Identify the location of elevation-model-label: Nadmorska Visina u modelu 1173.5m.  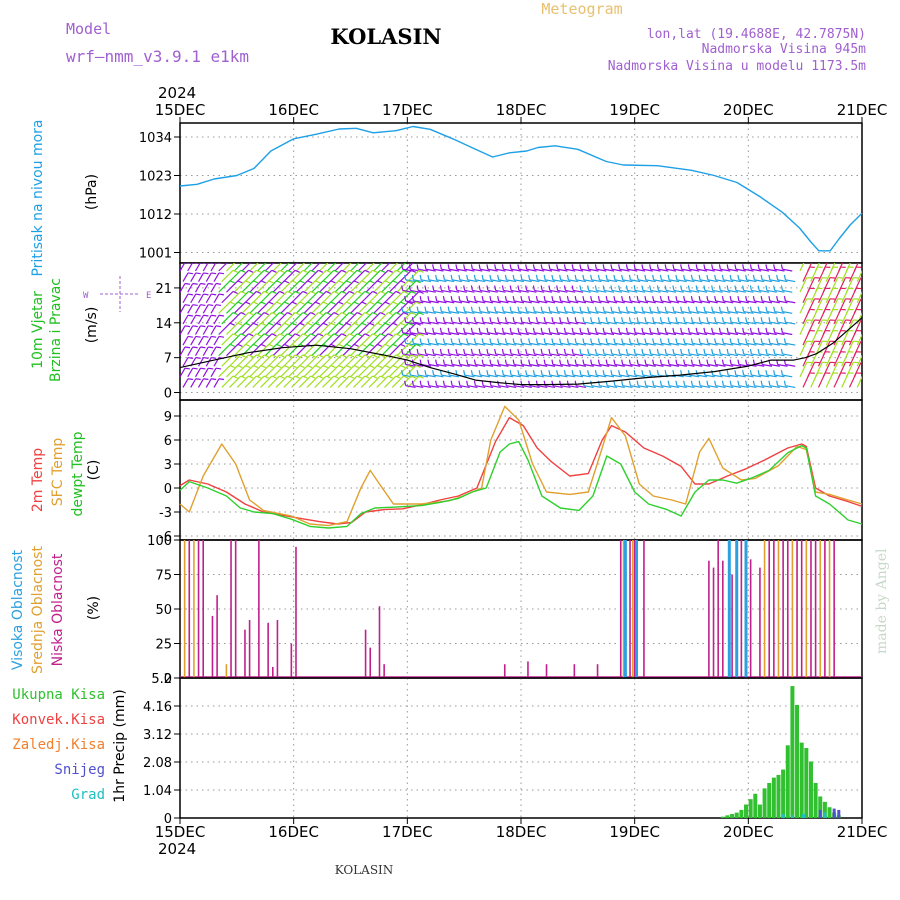
(737, 66).